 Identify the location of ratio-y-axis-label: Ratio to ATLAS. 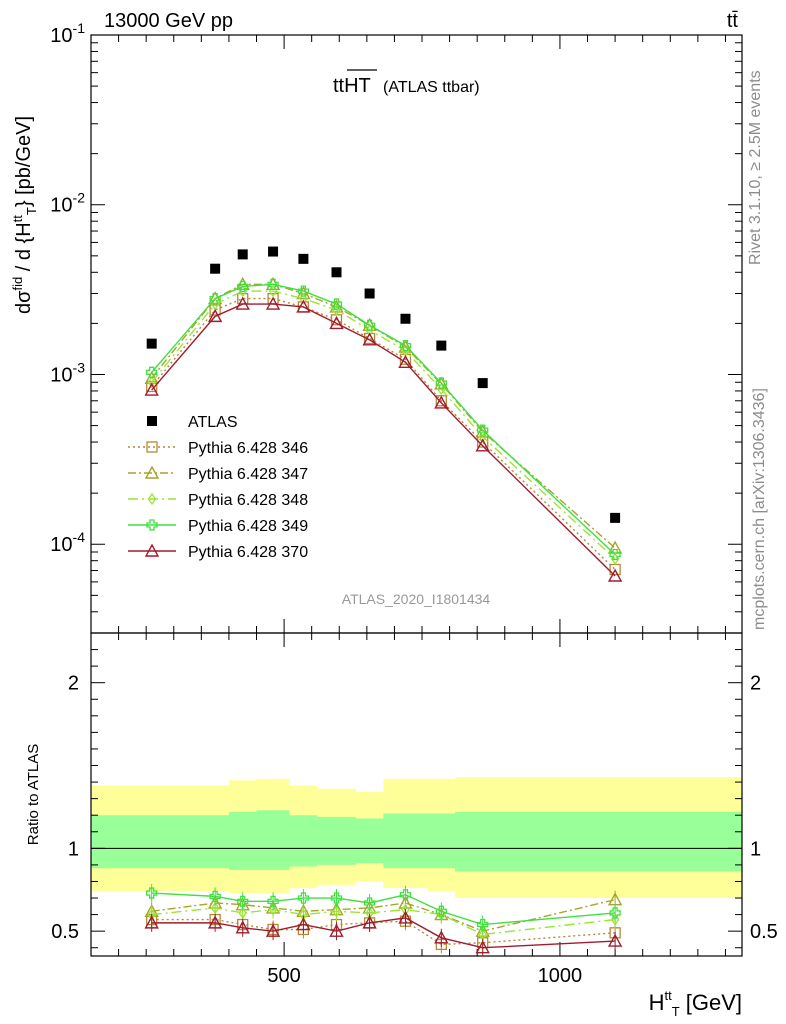
(33, 794).